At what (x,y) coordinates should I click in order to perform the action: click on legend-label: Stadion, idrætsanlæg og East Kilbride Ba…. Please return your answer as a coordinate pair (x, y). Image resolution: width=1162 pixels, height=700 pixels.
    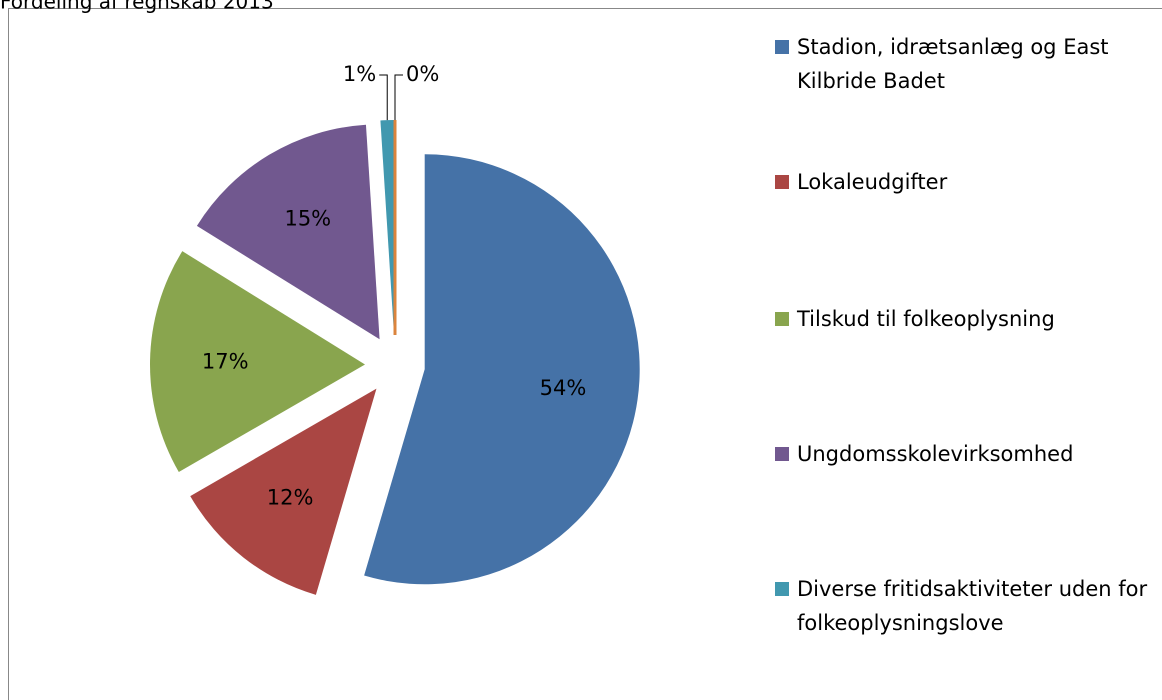
    Looking at the image, I should click on (953, 64).